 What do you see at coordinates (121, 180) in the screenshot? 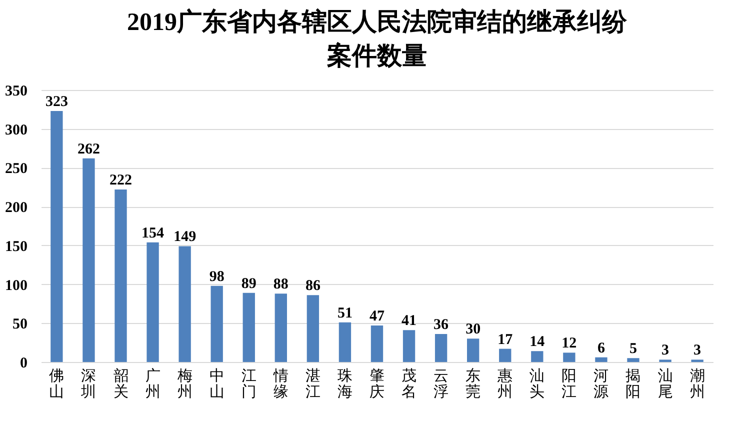
I see `data-label: 222` at bounding box center [121, 180].